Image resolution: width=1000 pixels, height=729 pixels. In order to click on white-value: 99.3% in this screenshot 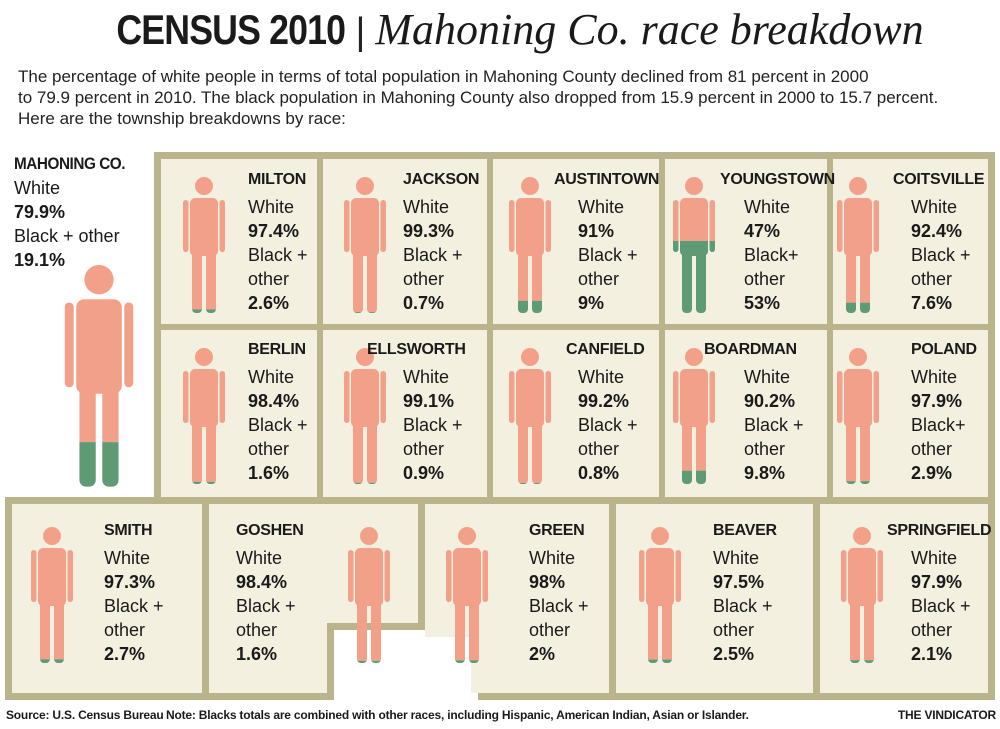, I will do `click(429, 231)`.